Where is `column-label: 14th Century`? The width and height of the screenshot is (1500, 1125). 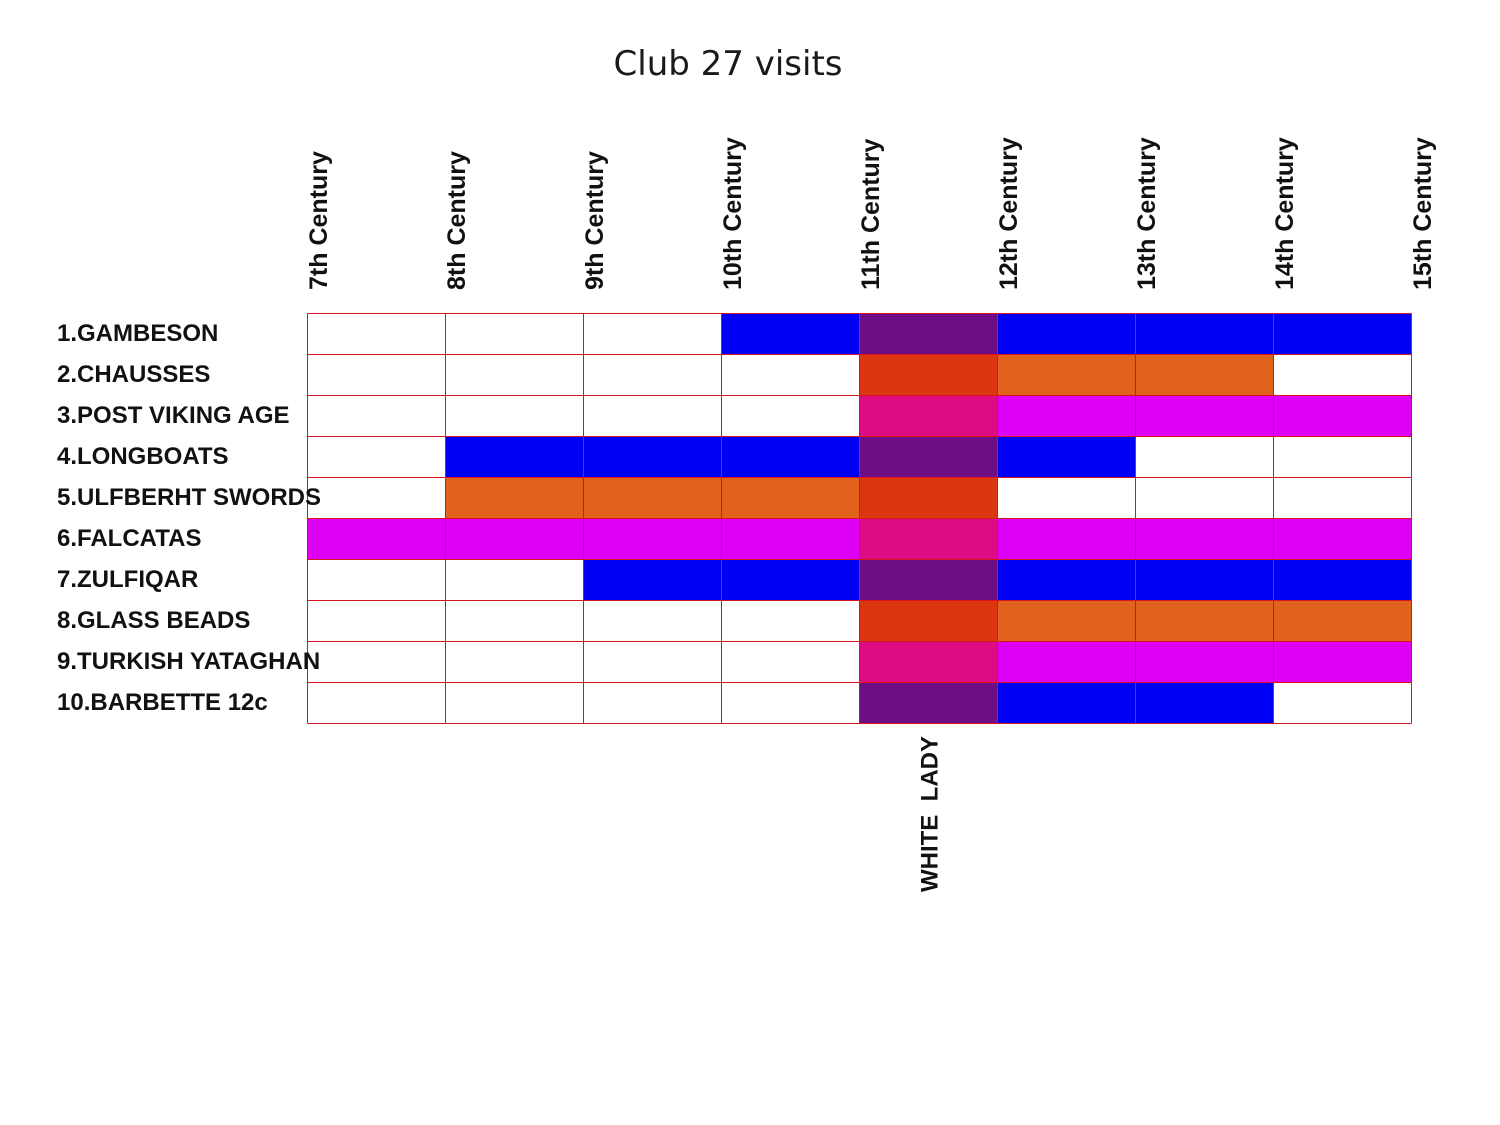
column-label: 14th Century is located at coordinates (1285, 213).